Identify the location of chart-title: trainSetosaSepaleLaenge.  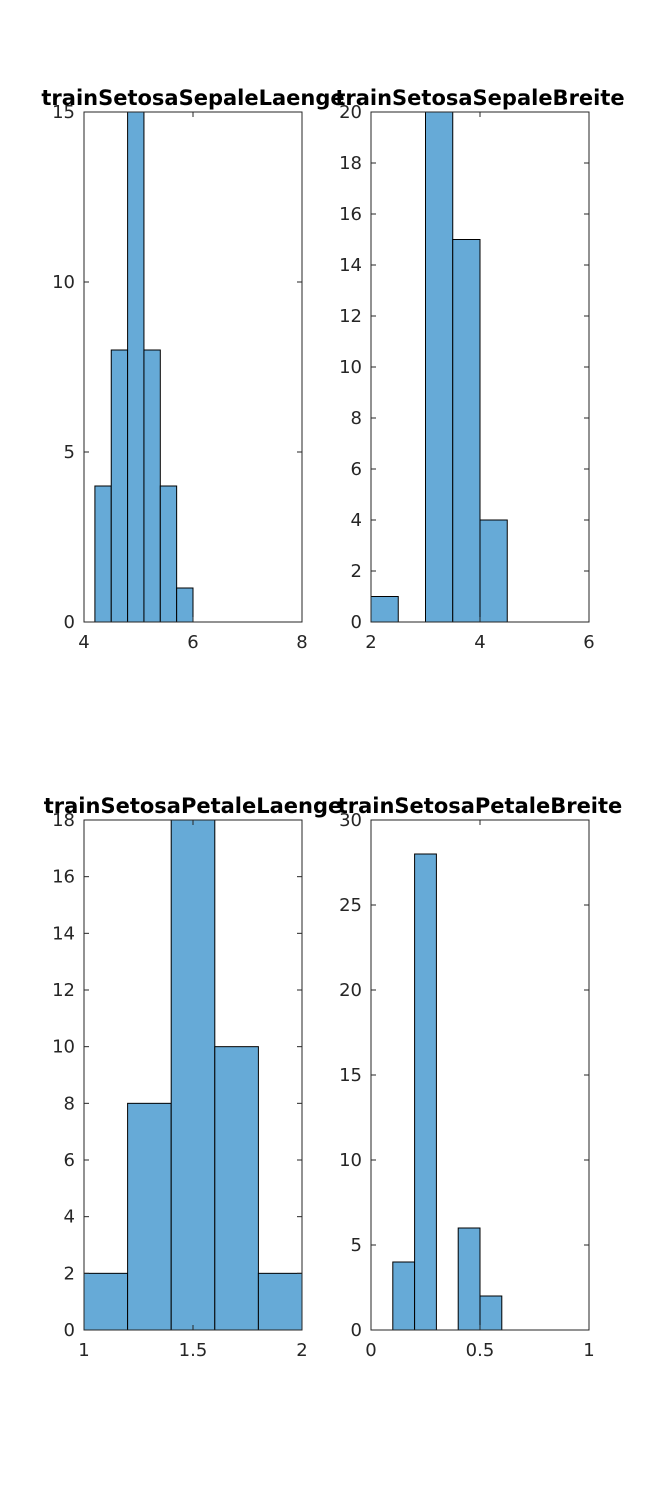
(192, 98).